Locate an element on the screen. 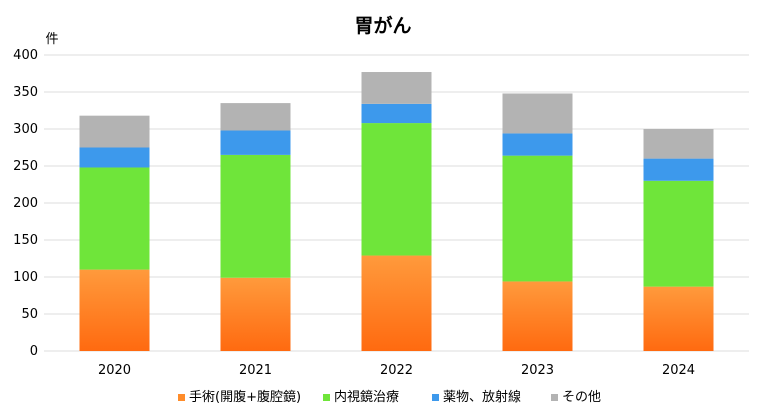 The image size is (767, 412). x-tick-label: 2020 is located at coordinates (114, 370).